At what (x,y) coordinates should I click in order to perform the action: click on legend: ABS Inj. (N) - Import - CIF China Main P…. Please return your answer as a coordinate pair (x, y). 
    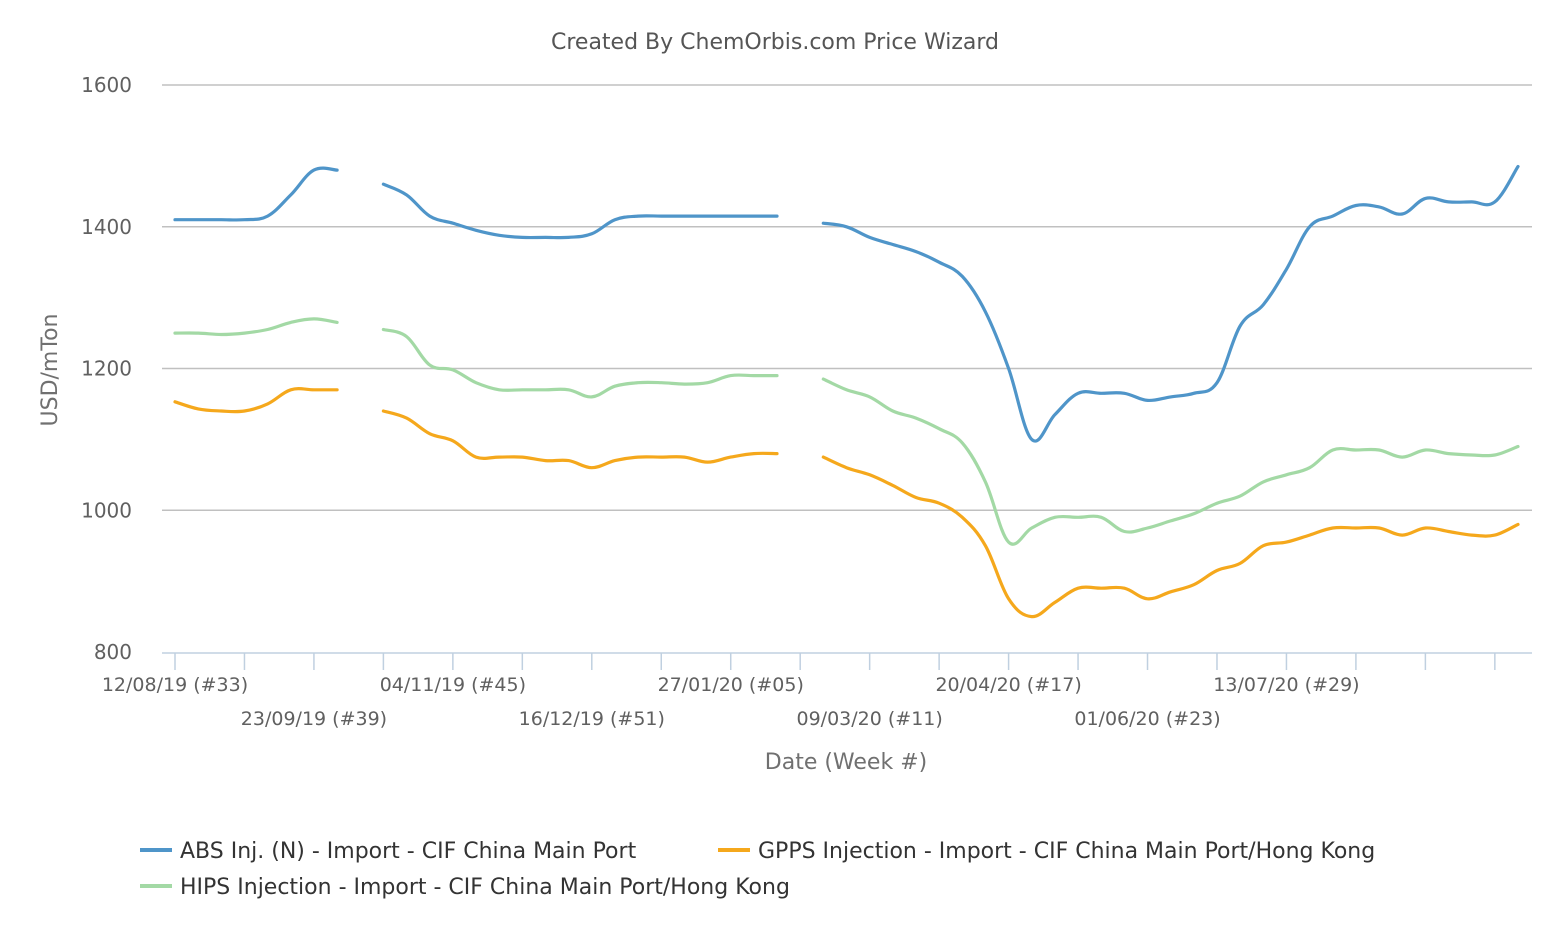
    Looking at the image, I should click on (757, 869).